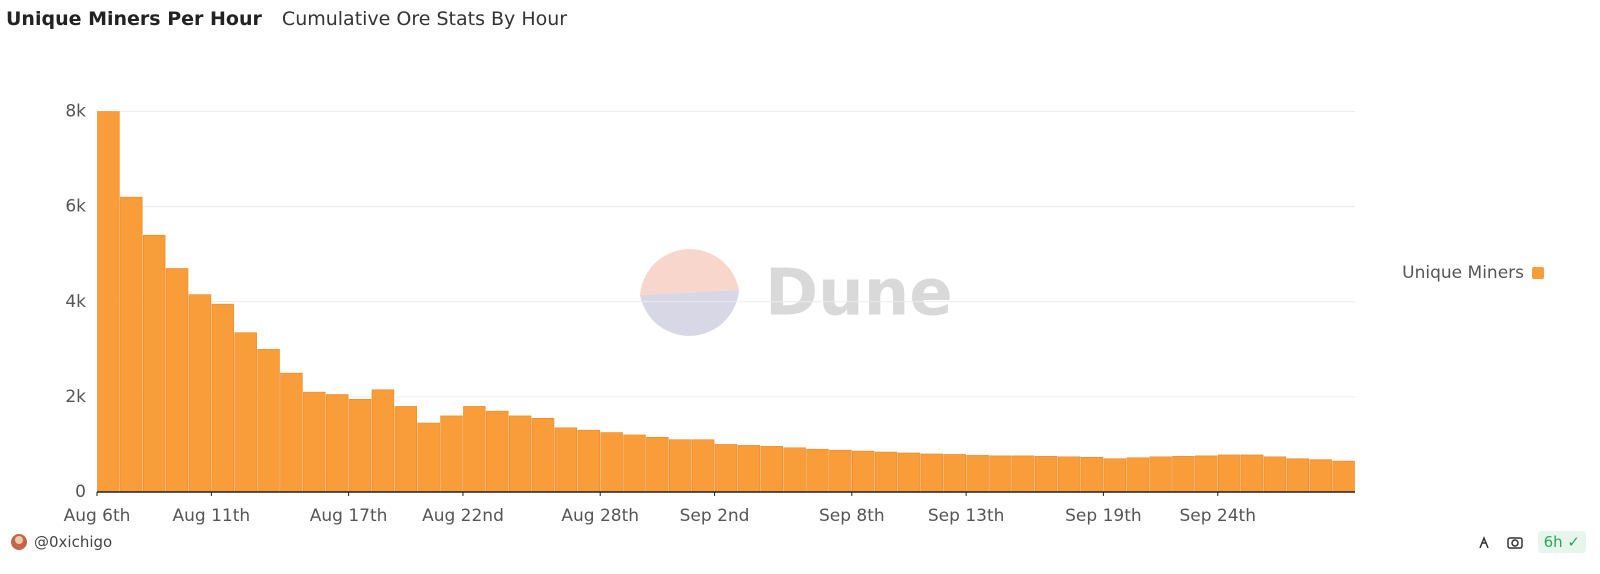 The image size is (1600, 574). Describe the element at coordinates (75, 302) in the screenshot. I see `y-tick-label: 4k` at that location.